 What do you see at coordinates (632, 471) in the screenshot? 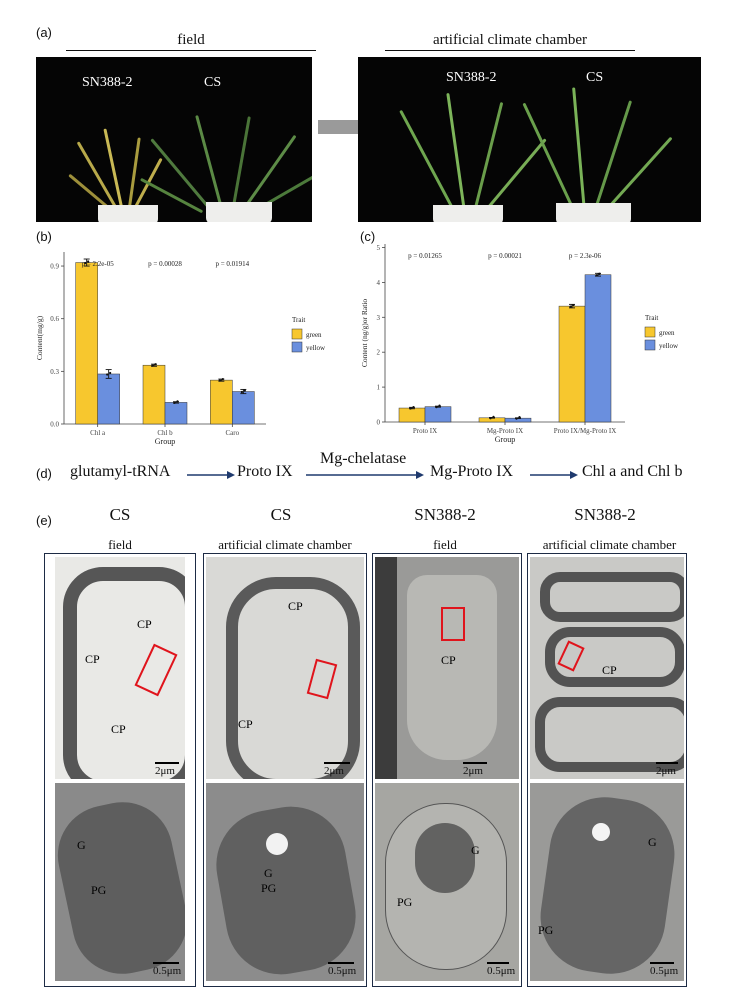
I see `pathway-step-chl: Chl a and Chl b` at bounding box center [632, 471].